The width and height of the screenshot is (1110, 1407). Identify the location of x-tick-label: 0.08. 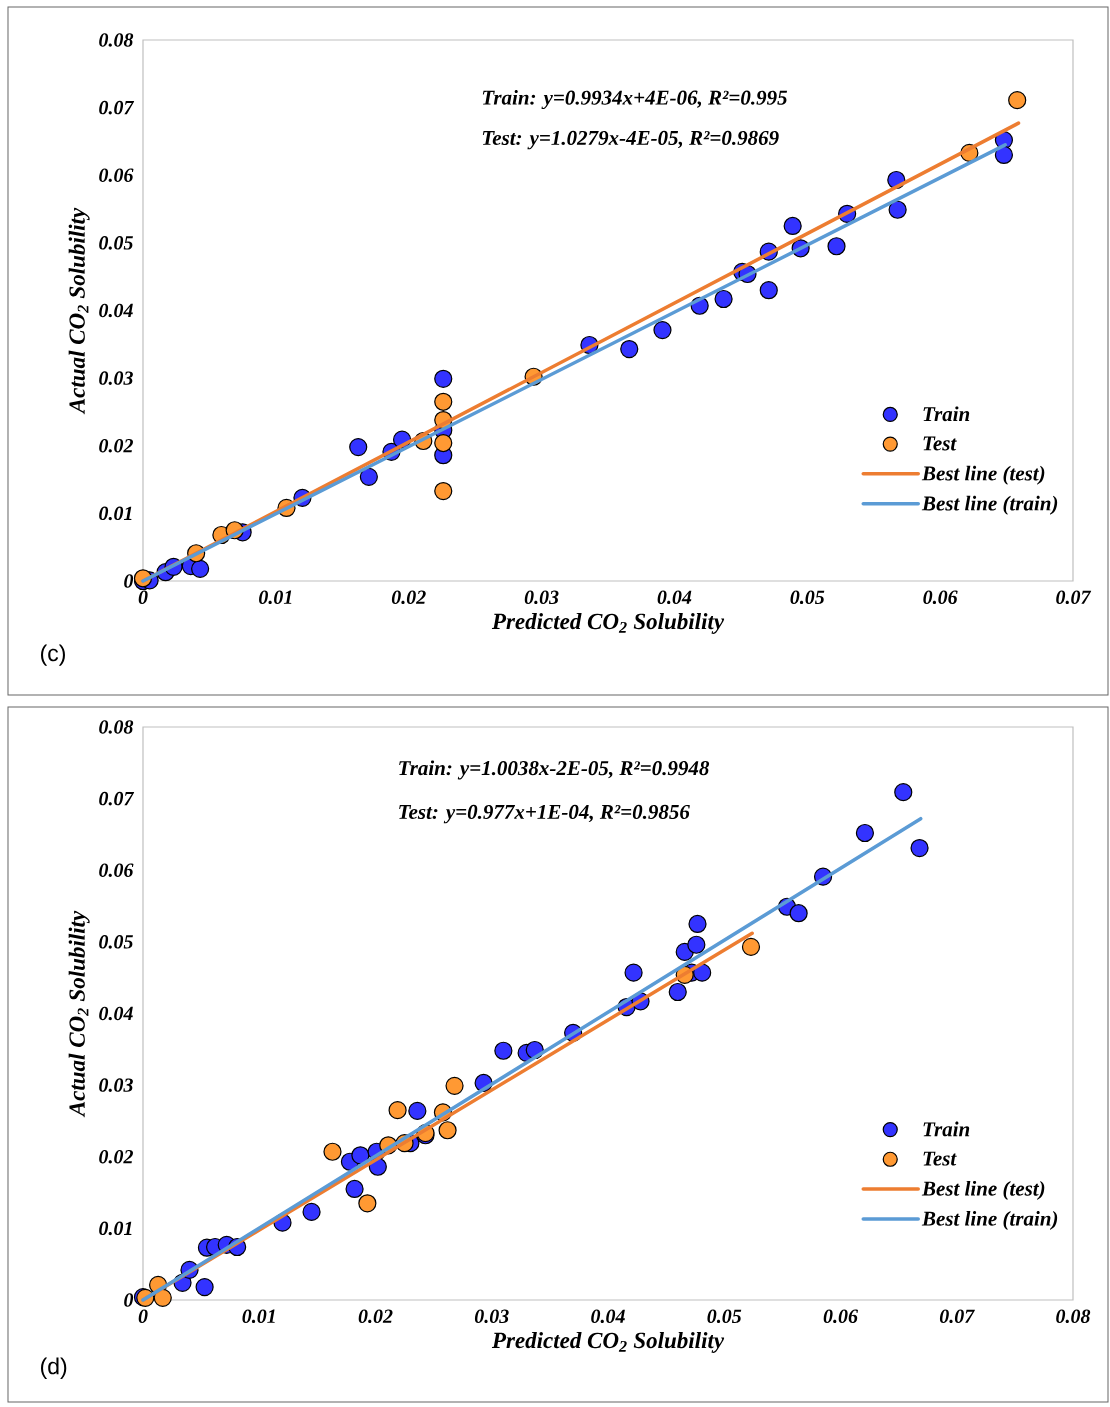
(1073, 1316).